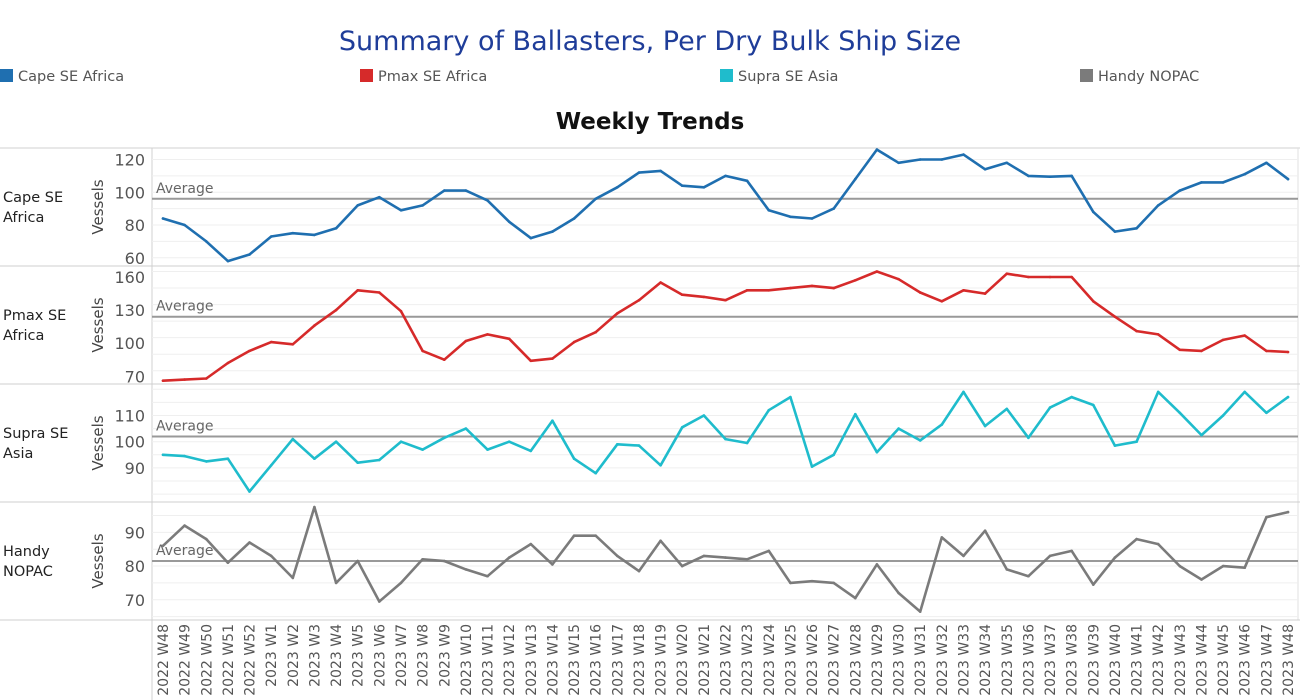 Image resolution: width=1300 pixels, height=700 pixels. What do you see at coordinates (18, 454) in the screenshot?
I see `row-label-supra: Asia` at bounding box center [18, 454].